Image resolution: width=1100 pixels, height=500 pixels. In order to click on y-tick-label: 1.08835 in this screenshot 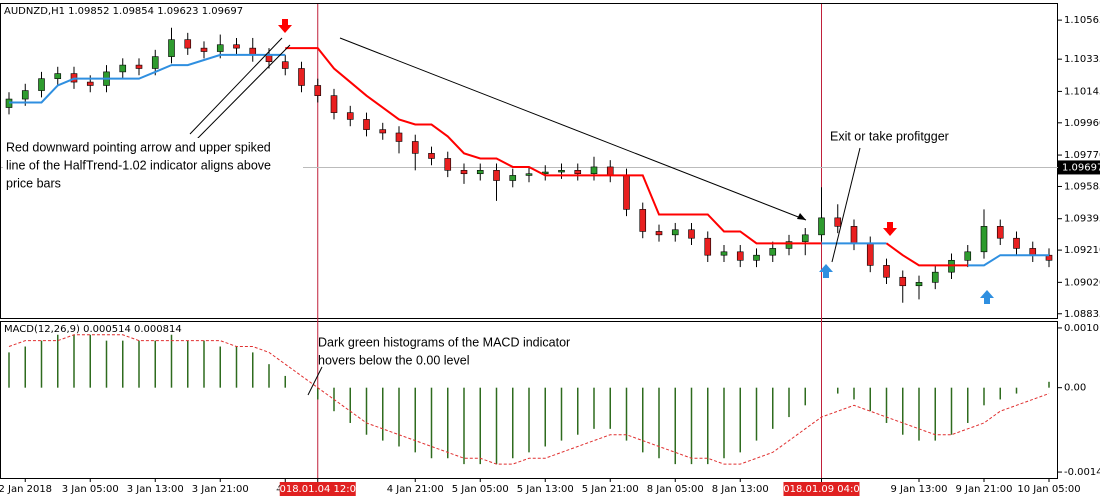, I will do `click(1082, 314)`.